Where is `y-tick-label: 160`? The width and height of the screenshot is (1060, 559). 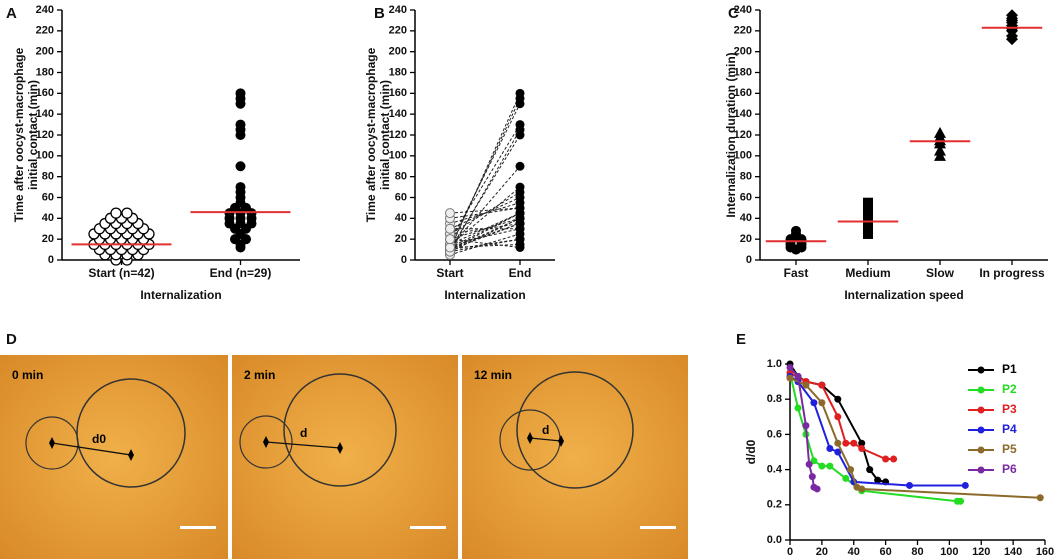 y-tick-label: 160 is located at coordinates (743, 93).